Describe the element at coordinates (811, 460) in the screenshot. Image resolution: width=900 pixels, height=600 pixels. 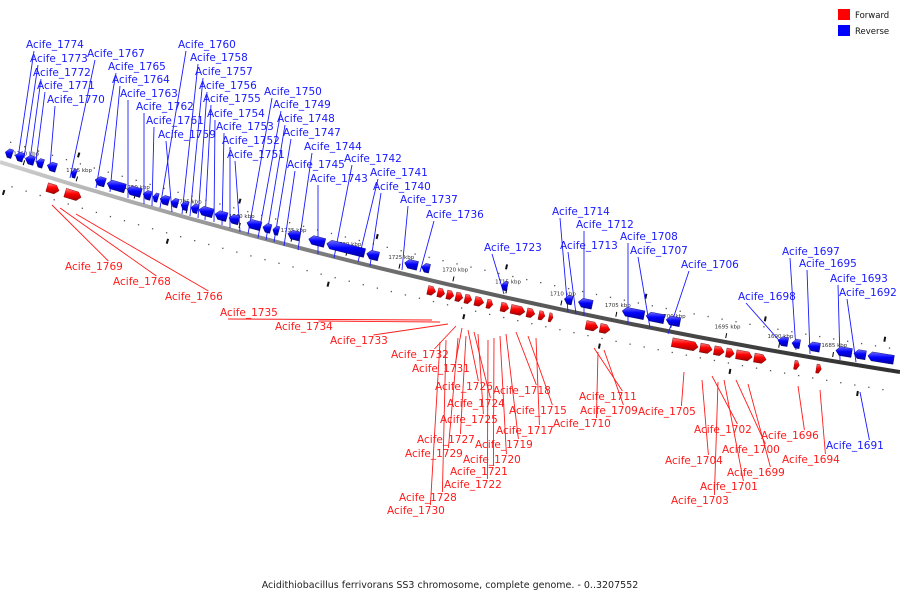
I see `forward-gene-label: Acife_1694` at that location.